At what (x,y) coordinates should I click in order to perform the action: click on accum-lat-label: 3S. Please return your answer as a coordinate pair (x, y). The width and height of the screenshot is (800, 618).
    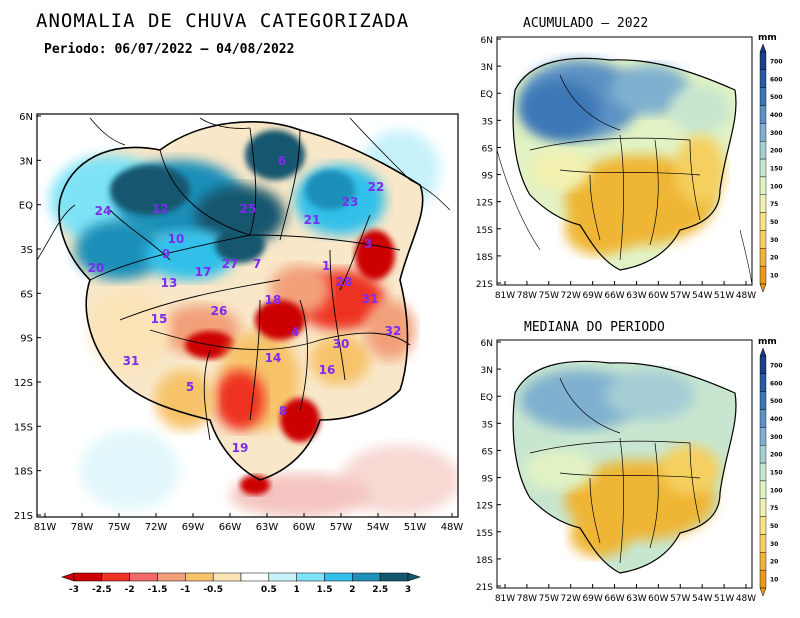
    Looking at the image, I should click on (488, 122).